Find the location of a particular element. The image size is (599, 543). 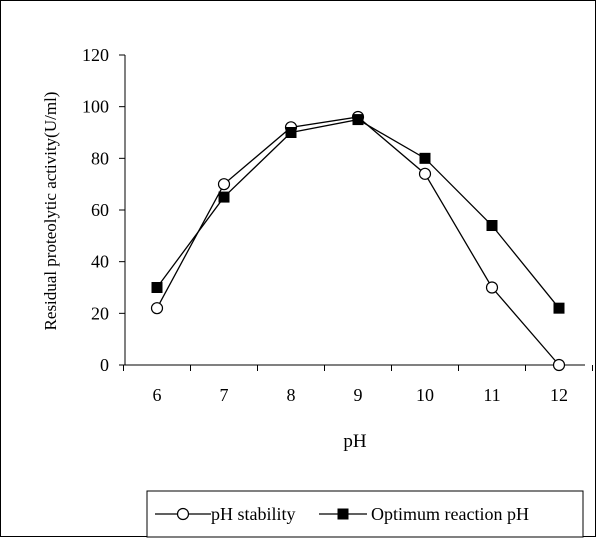

x-tick-label: 11 is located at coordinates (491, 395).